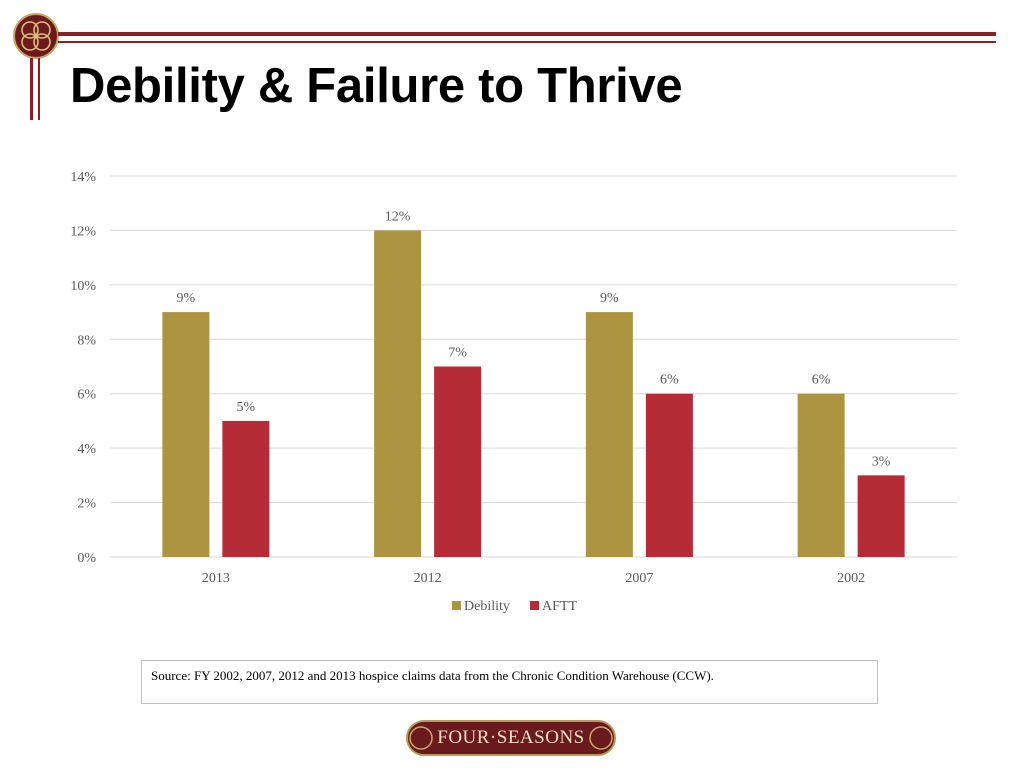  Describe the element at coordinates (246, 407) in the screenshot. I see `data-label: 5%` at that location.